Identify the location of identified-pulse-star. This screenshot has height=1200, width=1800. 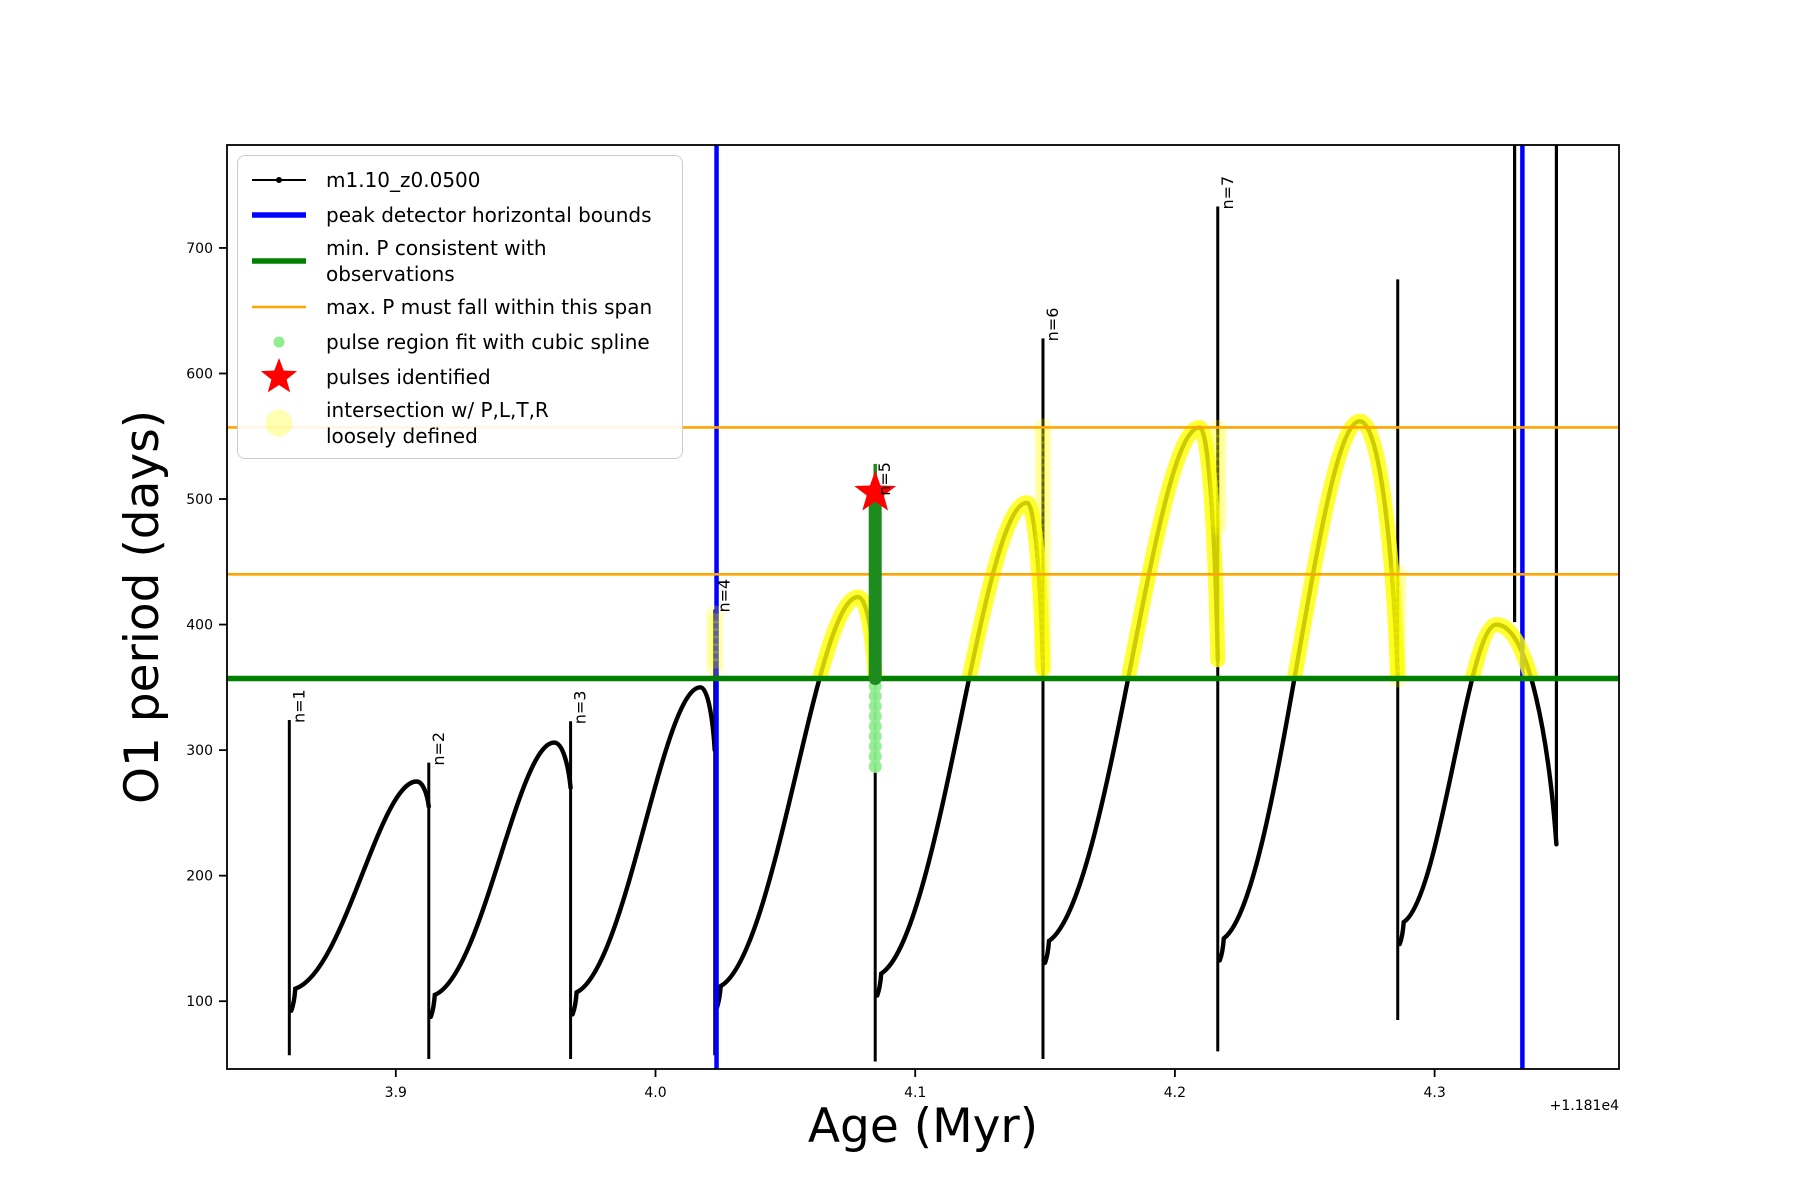
(875, 490).